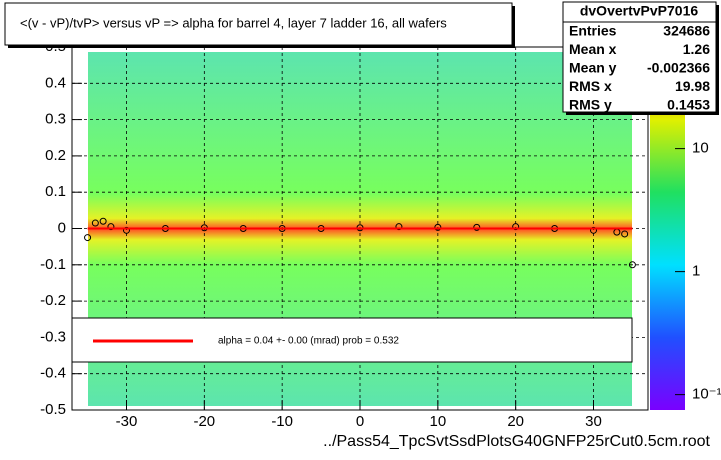 Image resolution: width=721 pixels, height=460 pixels. I want to click on x-tick-label: 10, so click(437, 421).